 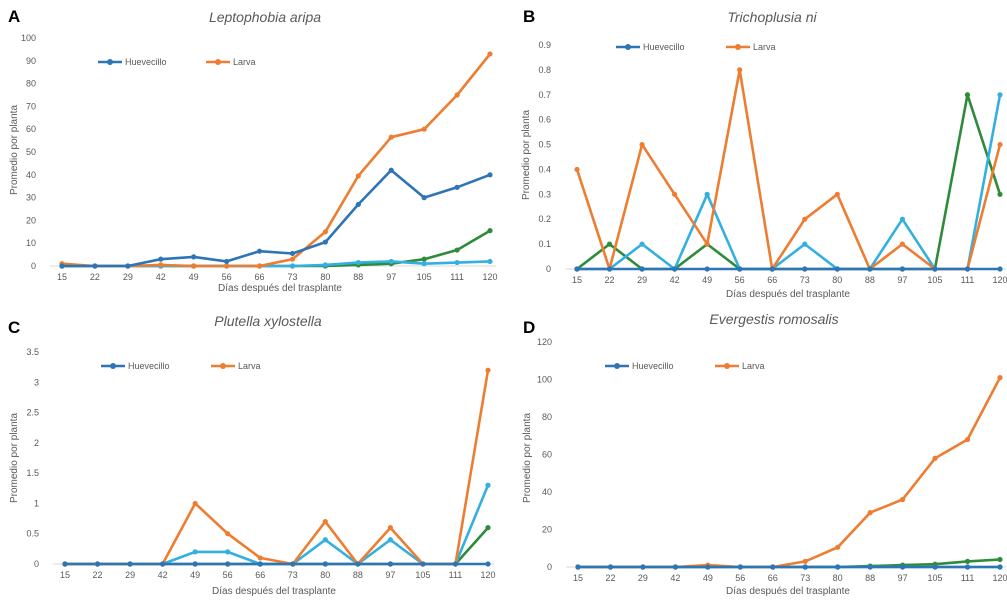 What do you see at coordinates (95, 277) in the screenshot?
I see `x-tick-label-a: 22` at bounding box center [95, 277].